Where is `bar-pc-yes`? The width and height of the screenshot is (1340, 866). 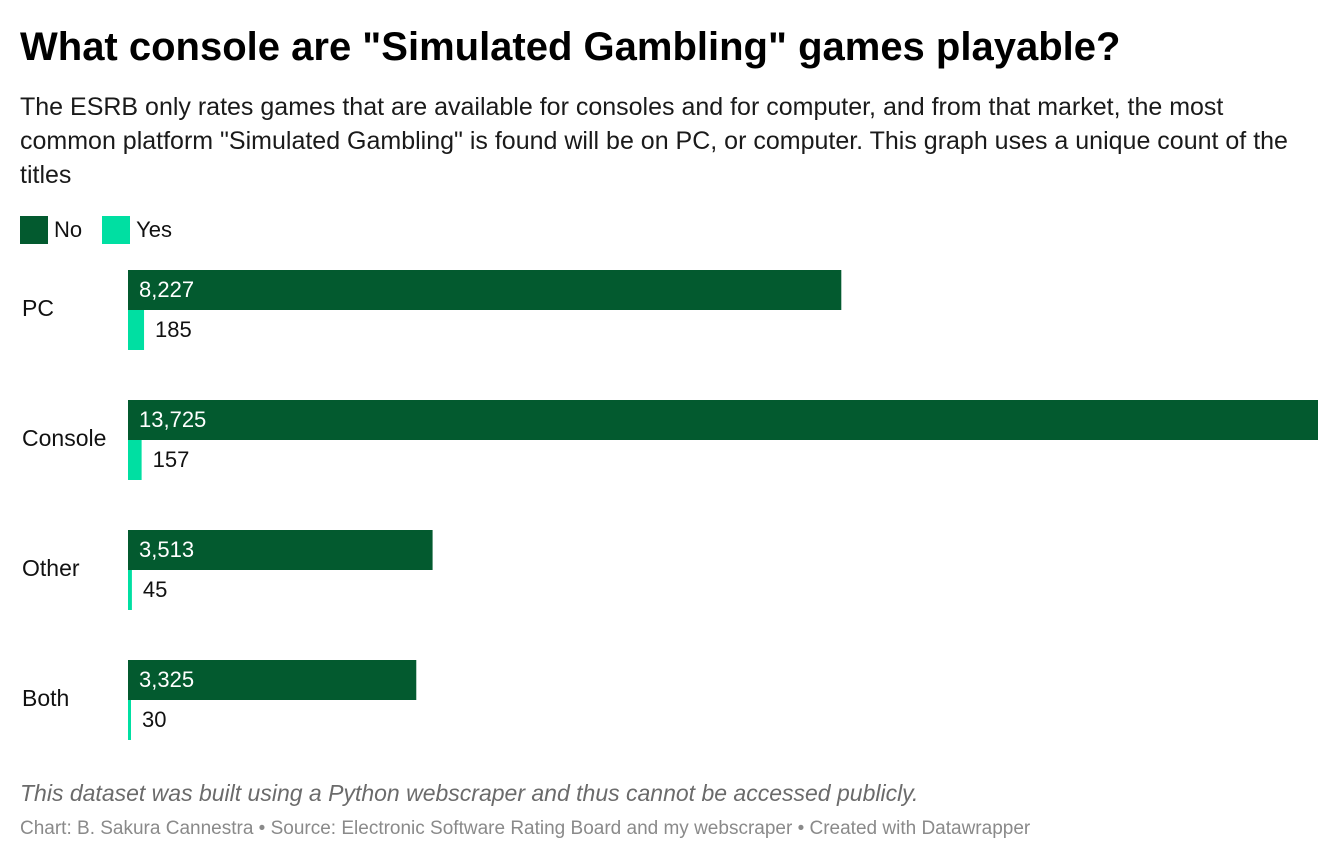 bar-pc-yes is located at coordinates (136, 330).